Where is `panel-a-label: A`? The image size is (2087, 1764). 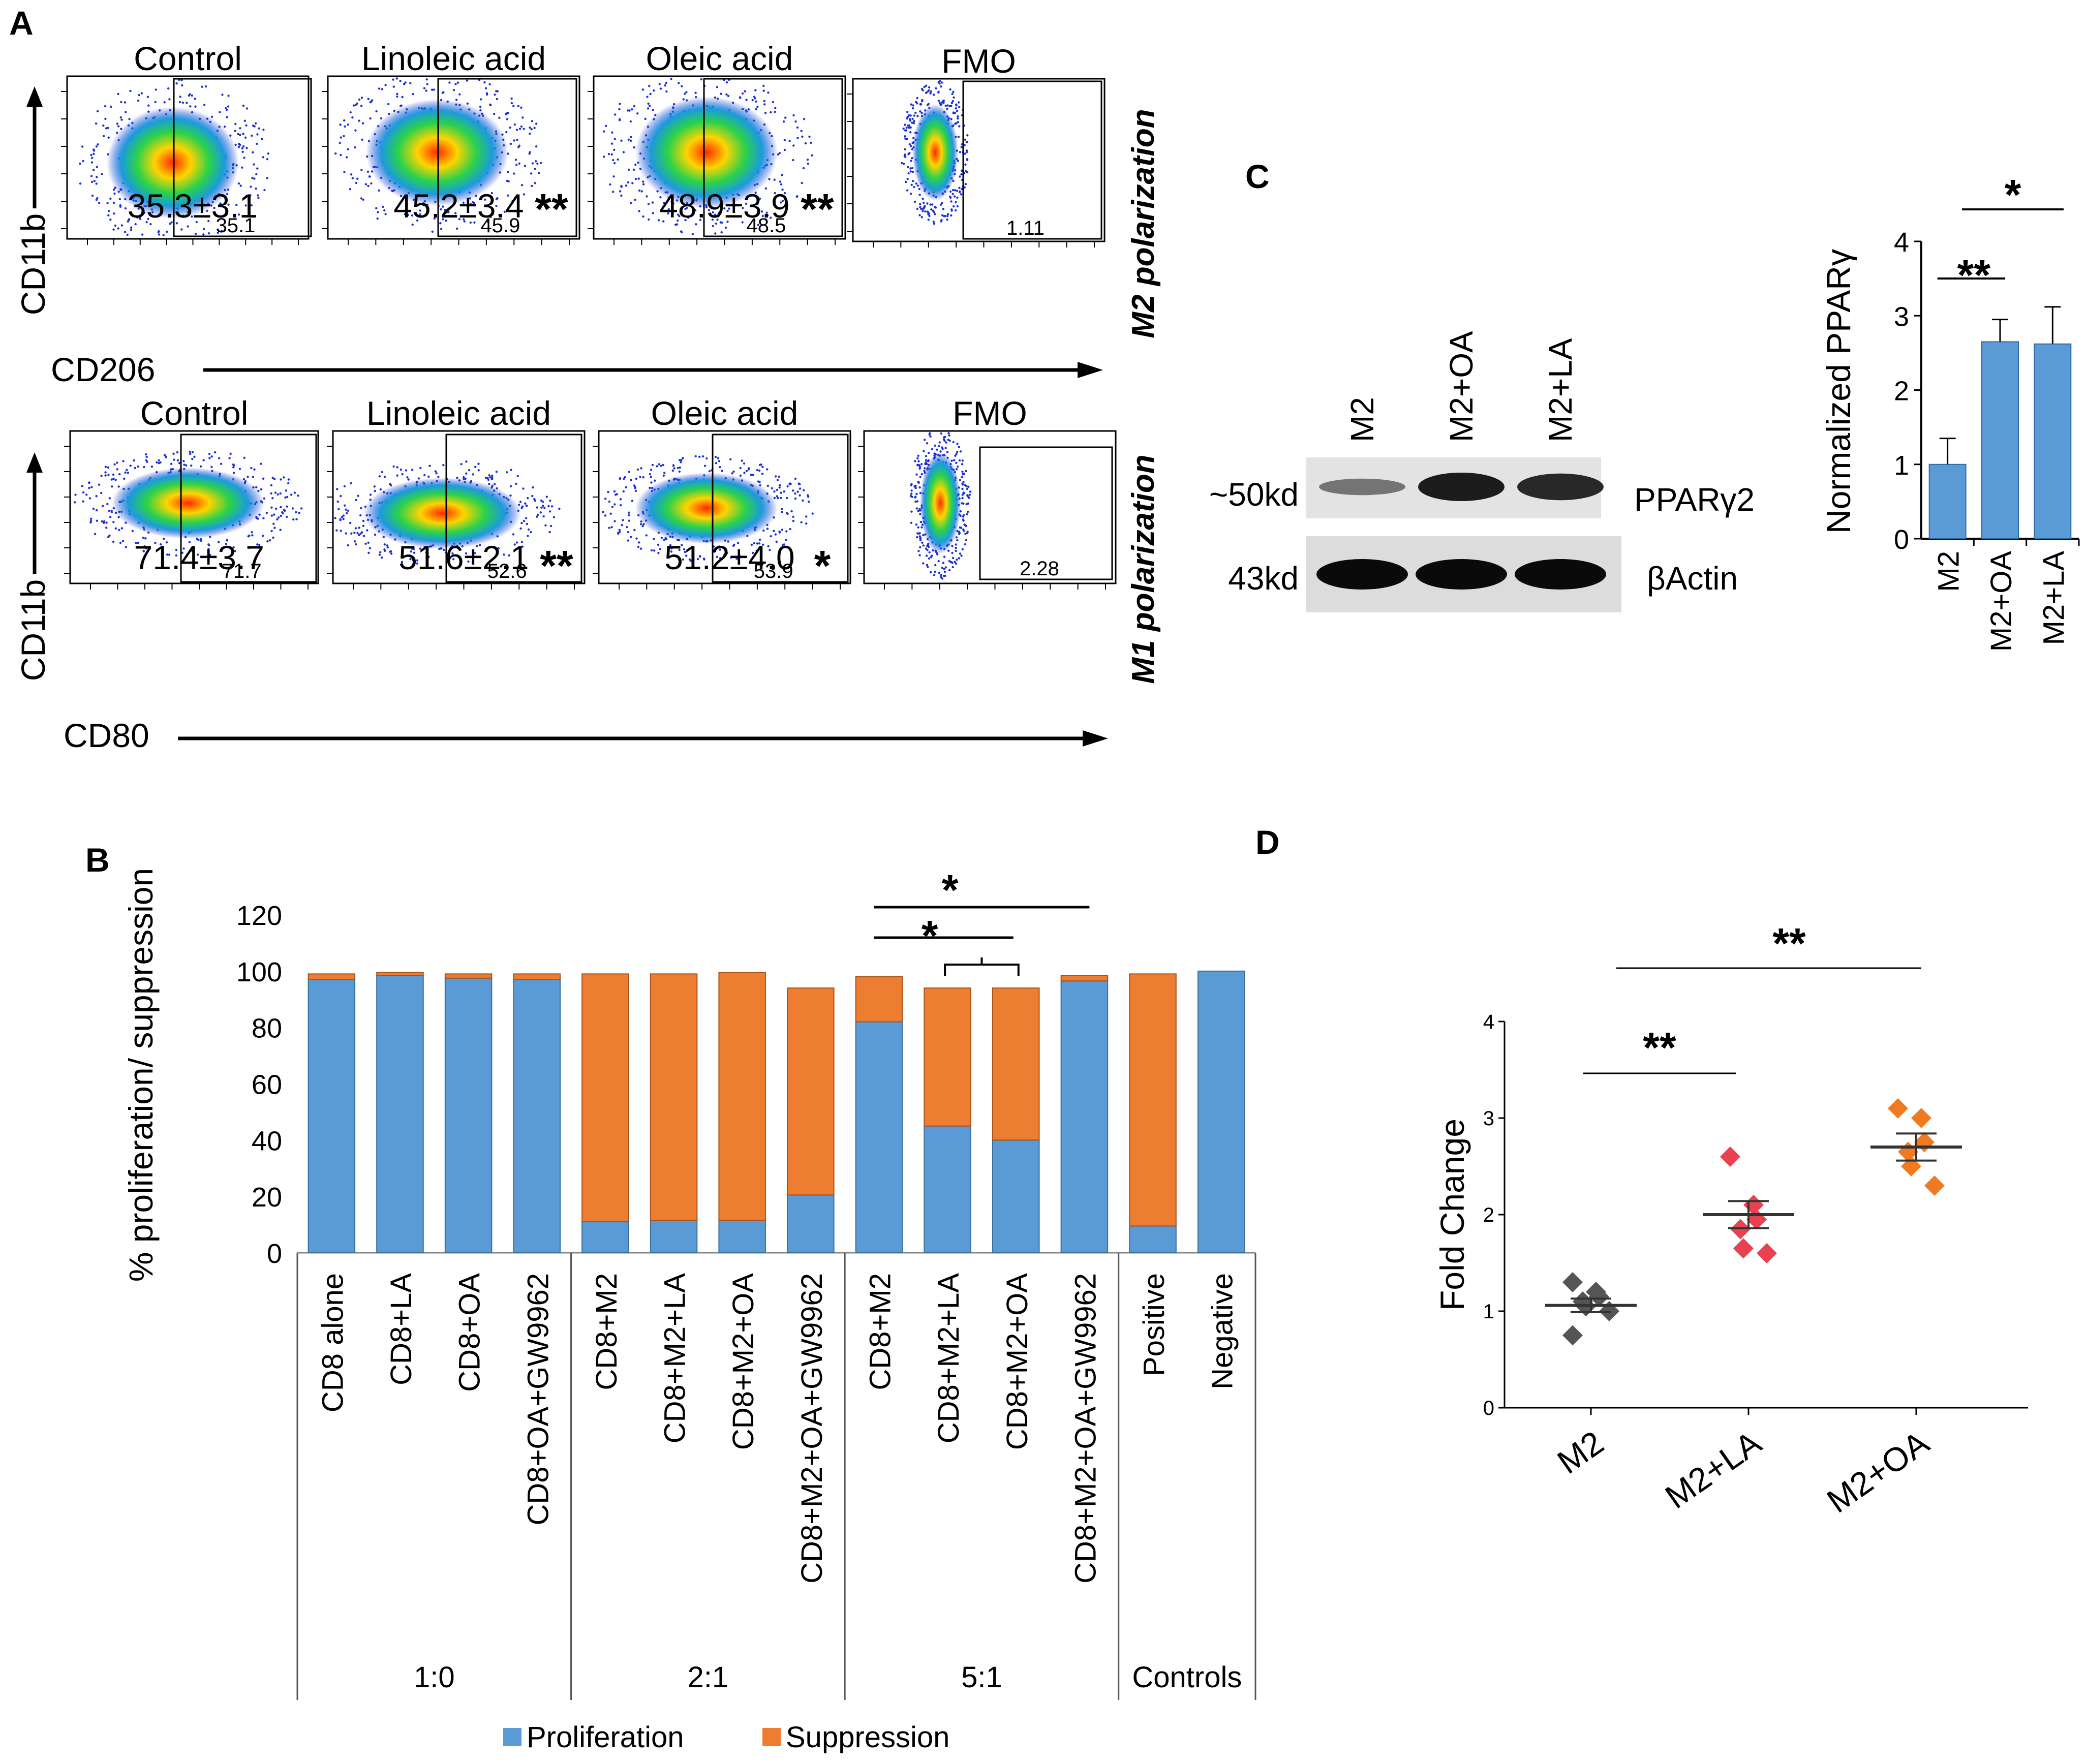 panel-a-label: A is located at coordinates (21, 23).